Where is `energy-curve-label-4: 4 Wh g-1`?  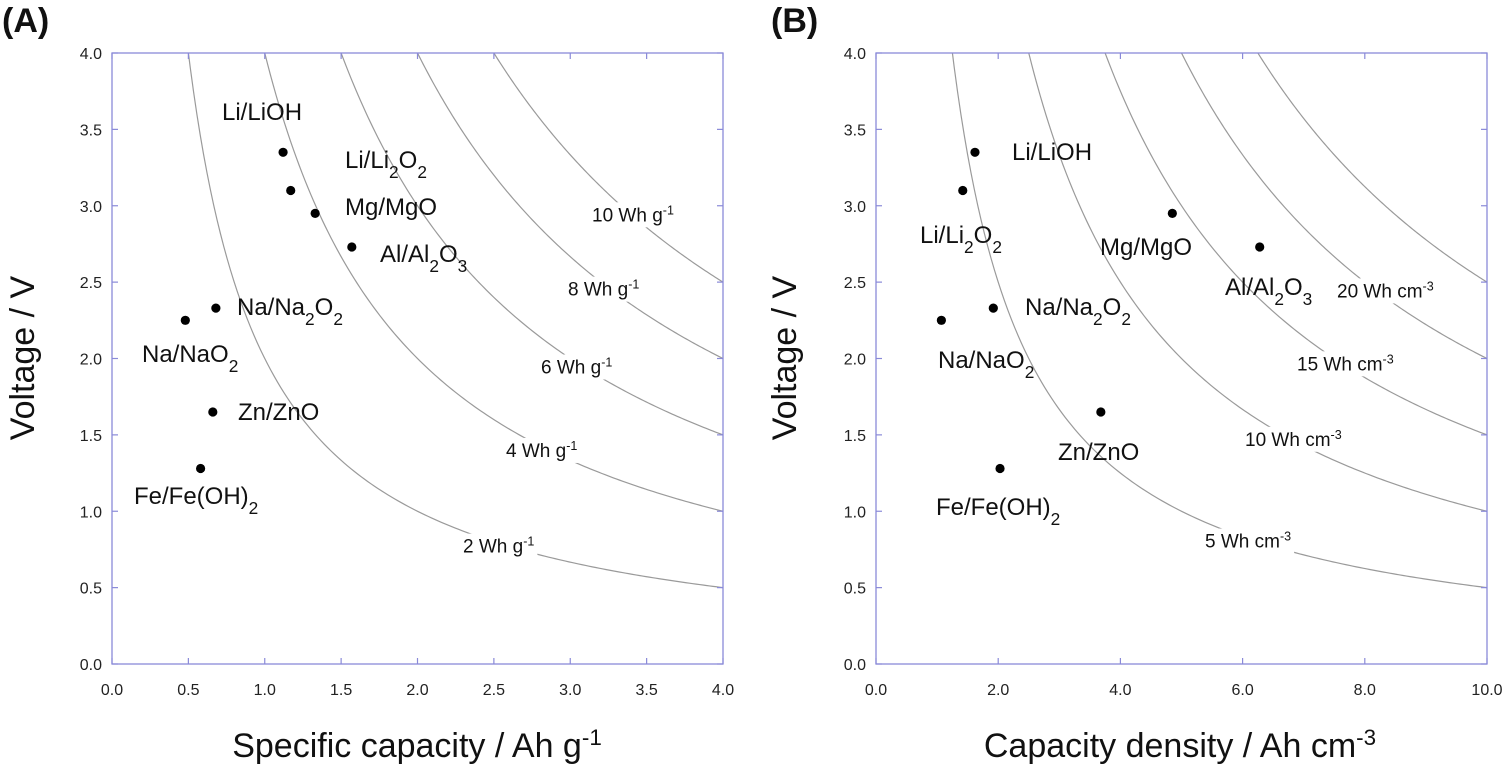 energy-curve-label-4: 4 Wh g-1 is located at coordinates (541, 450).